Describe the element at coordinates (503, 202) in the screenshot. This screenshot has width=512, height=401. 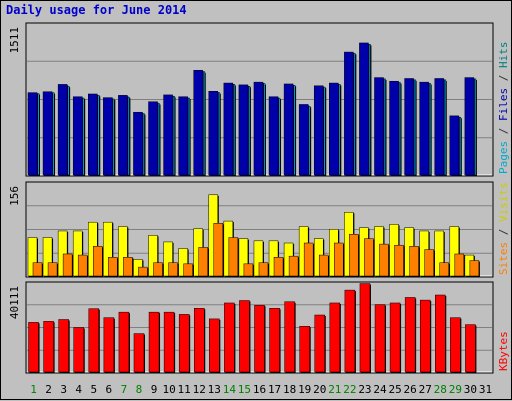
I see `series-label-part: Visits` at that location.